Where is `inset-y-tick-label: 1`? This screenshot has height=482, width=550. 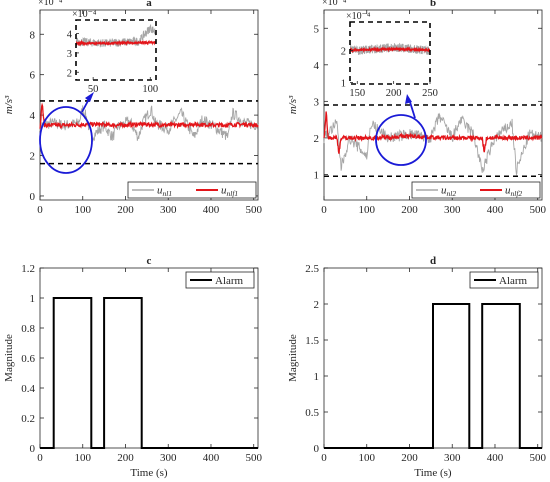
inset-y-tick-label: 1 is located at coordinates (343, 83).